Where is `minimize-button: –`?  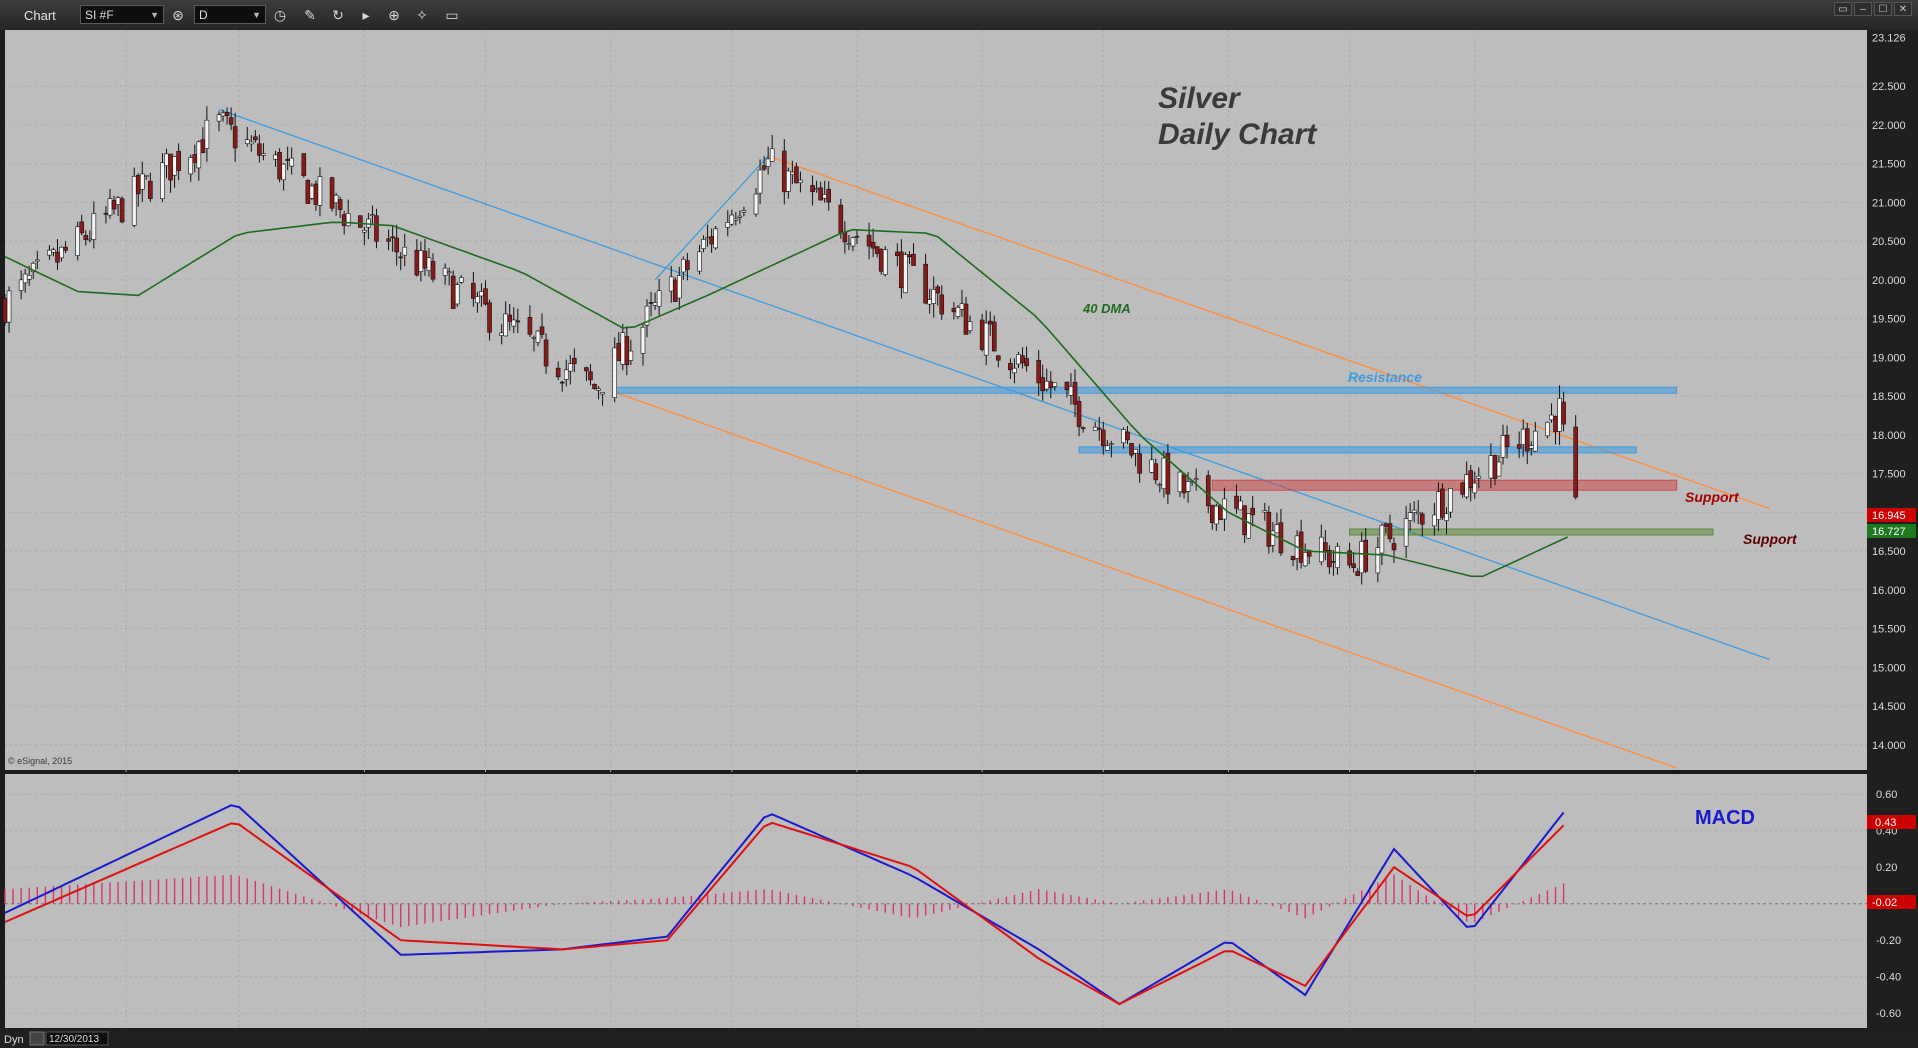 minimize-button: – is located at coordinates (1863, 9).